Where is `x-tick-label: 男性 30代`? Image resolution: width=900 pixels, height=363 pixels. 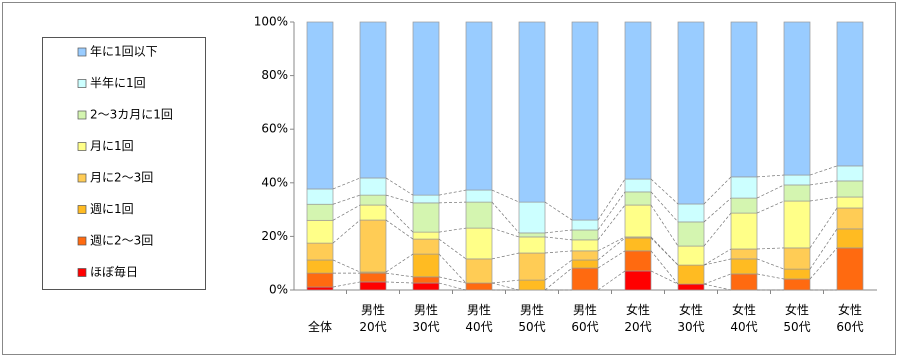 x-tick-label: 男性 30代 is located at coordinates (426, 318).